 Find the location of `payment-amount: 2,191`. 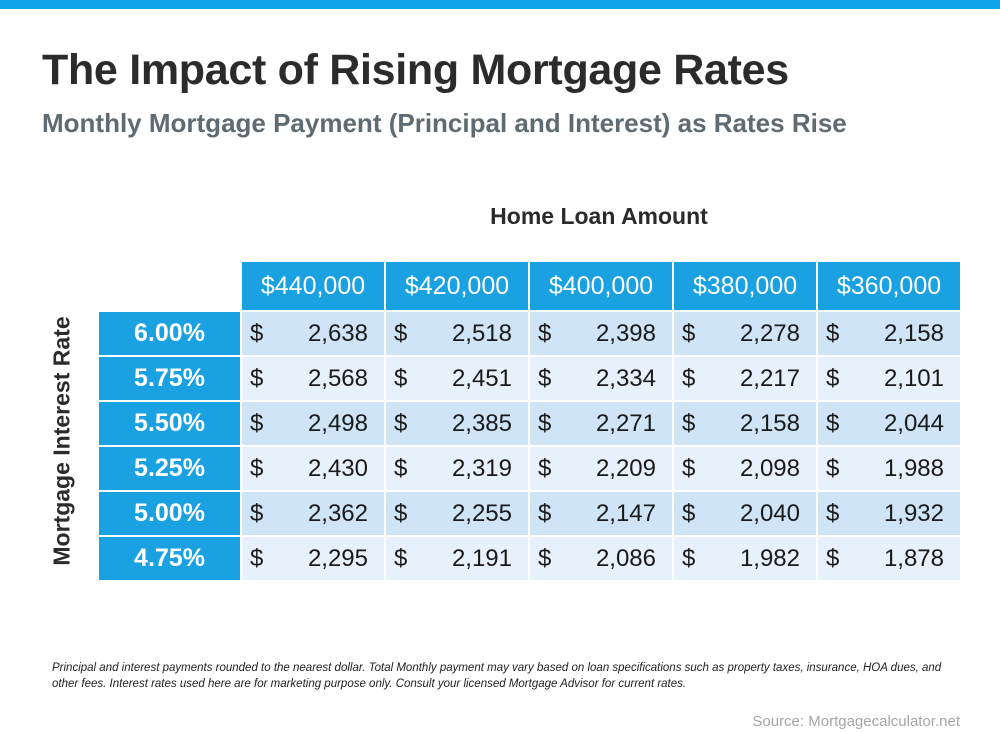

payment-amount: 2,191 is located at coordinates (481, 558).